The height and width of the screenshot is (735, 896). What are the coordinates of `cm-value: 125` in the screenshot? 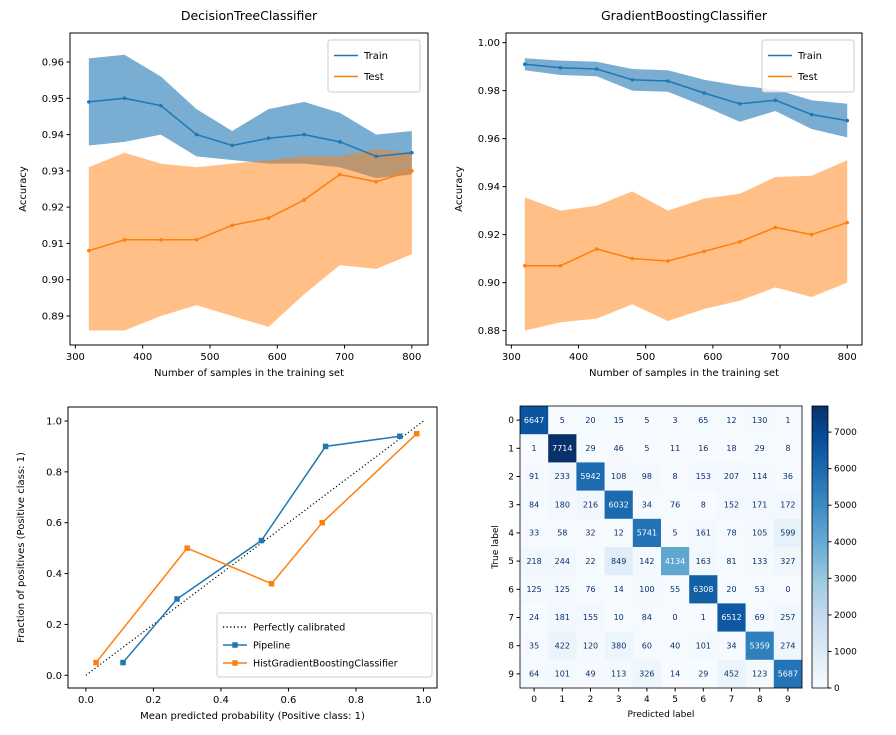 It's located at (562, 589).